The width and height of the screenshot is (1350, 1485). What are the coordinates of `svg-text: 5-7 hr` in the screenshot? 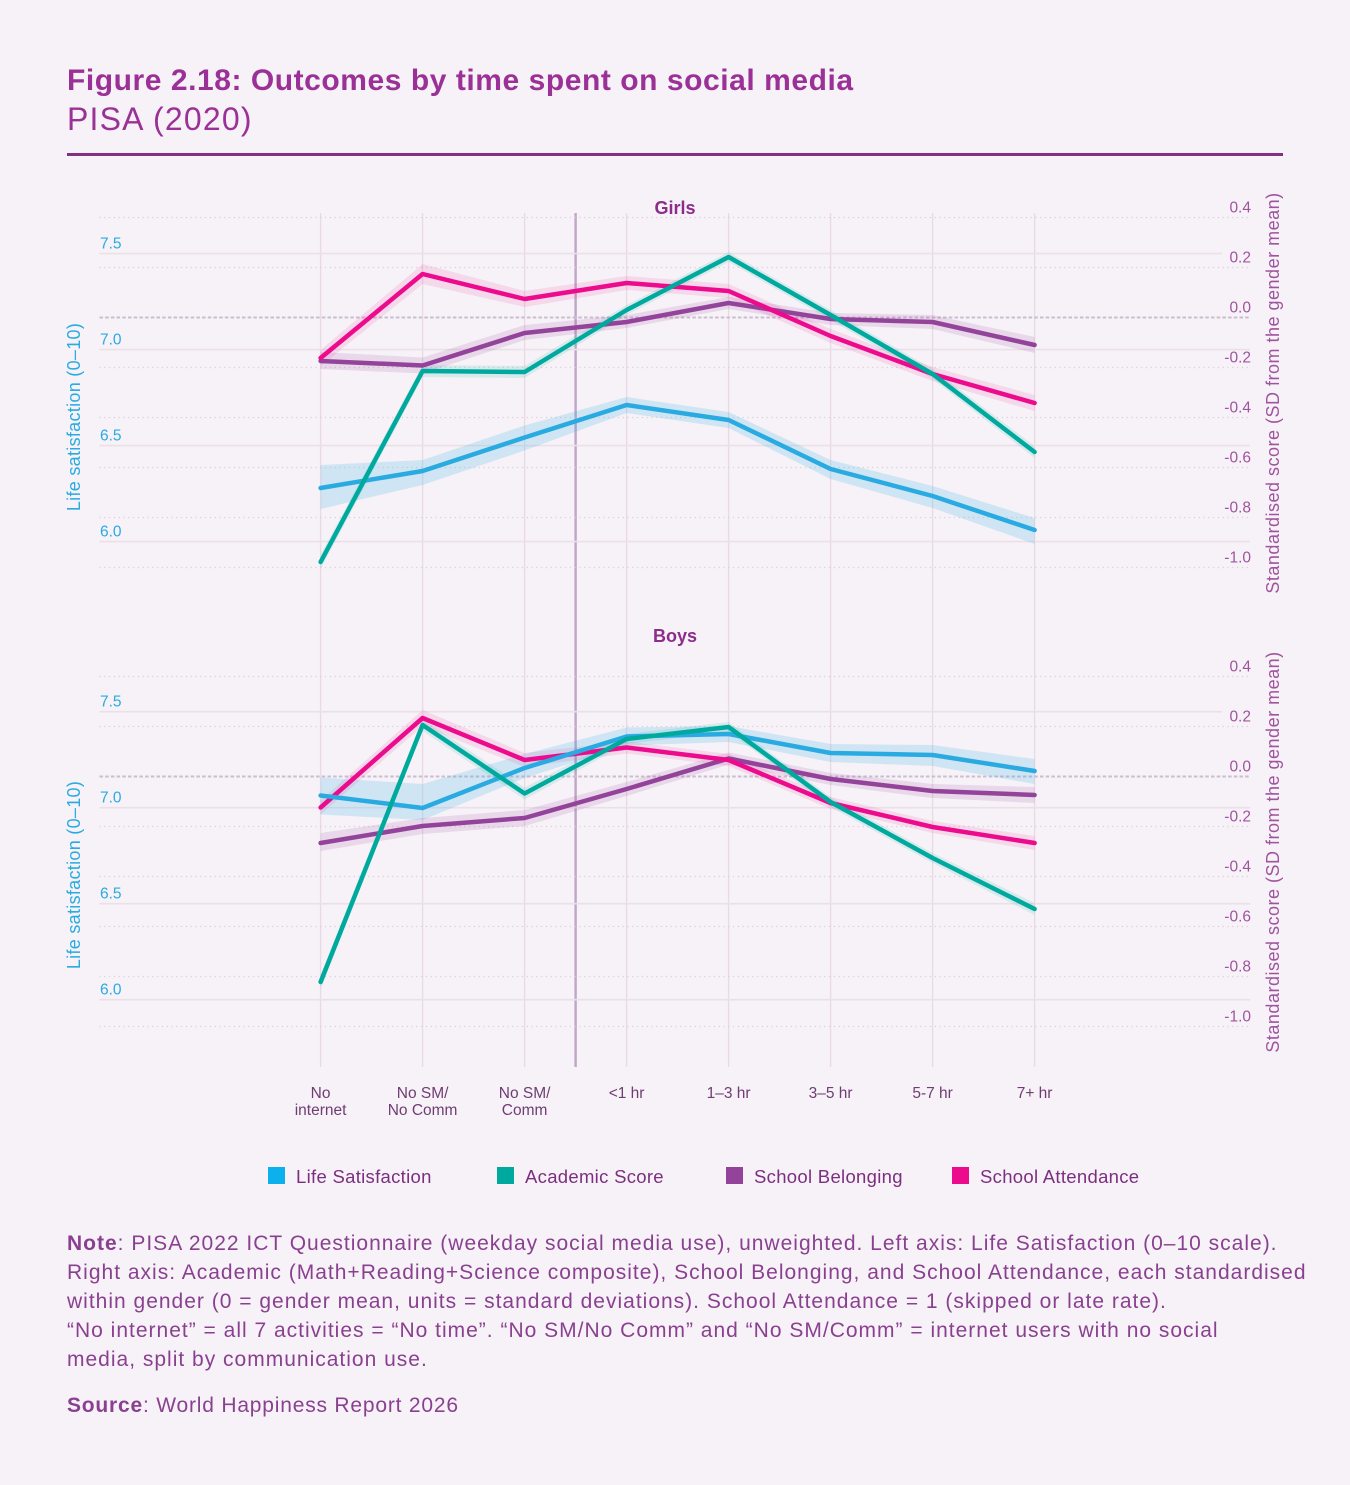 It's located at (932, 1093).